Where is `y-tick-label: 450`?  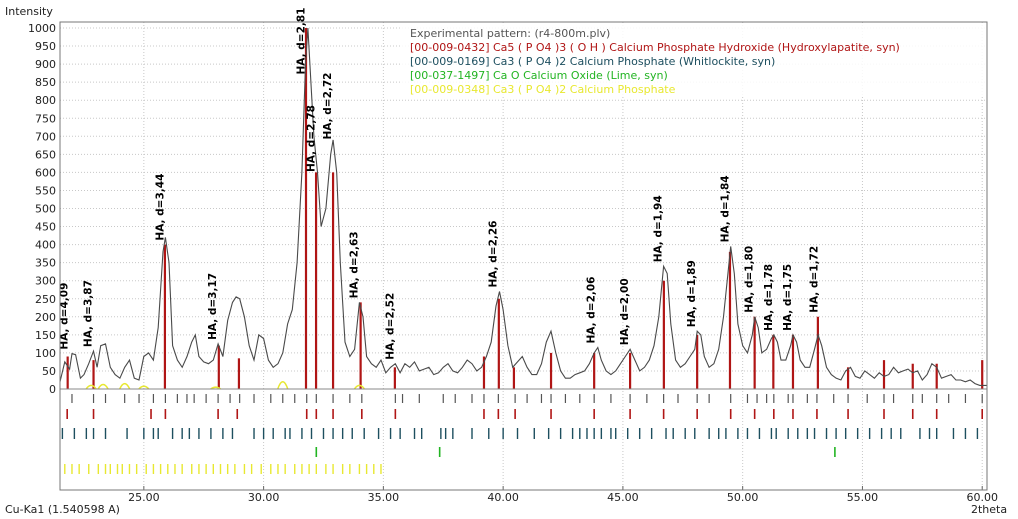 y-tick-label: 450 is located at coordinates (45, 227).